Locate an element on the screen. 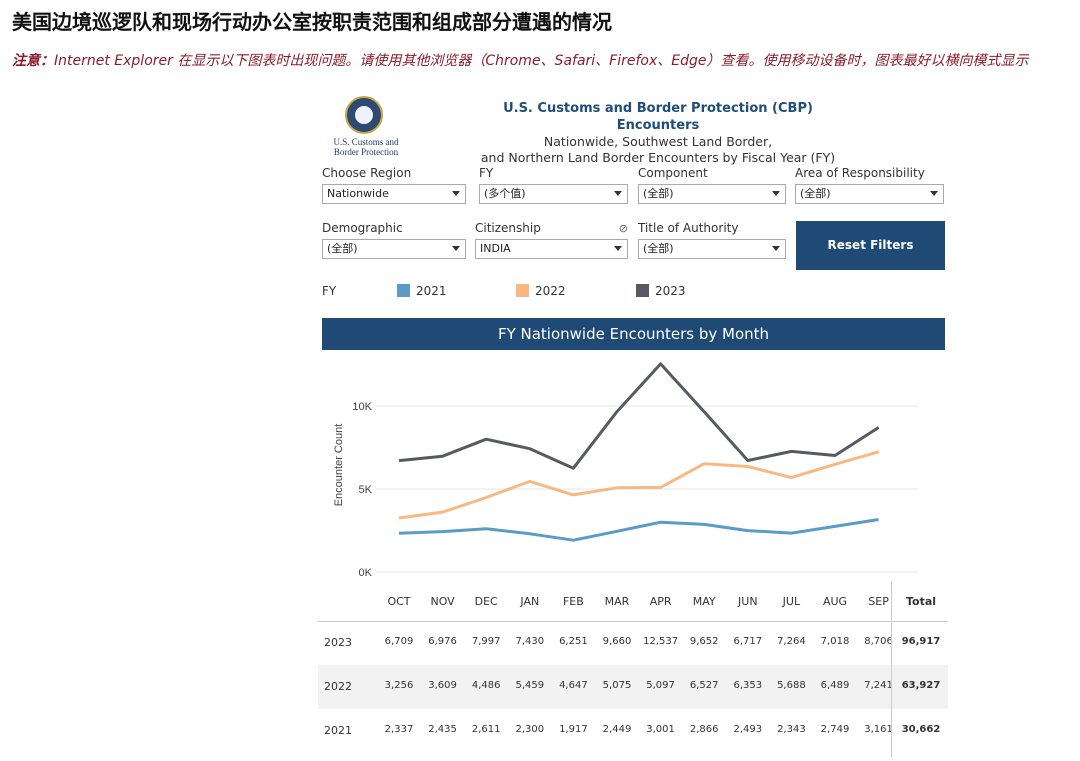  x-tick-label: APR is located at coordinates (660, 601).